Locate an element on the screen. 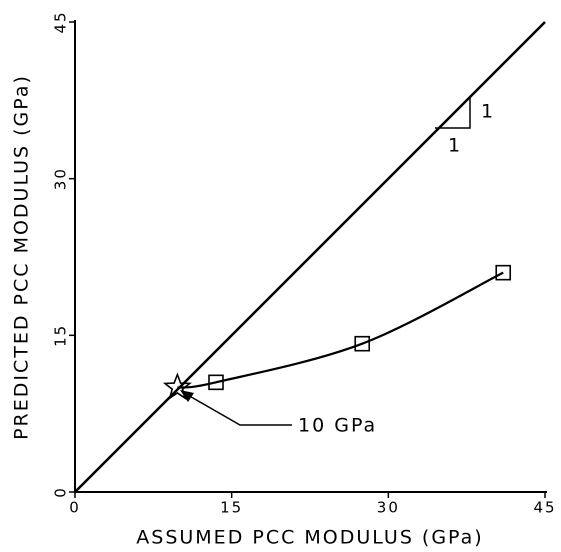 The width and height of the screenshot is (561, 552). x-tick-label: 45 is located at coordinates (544, 508).